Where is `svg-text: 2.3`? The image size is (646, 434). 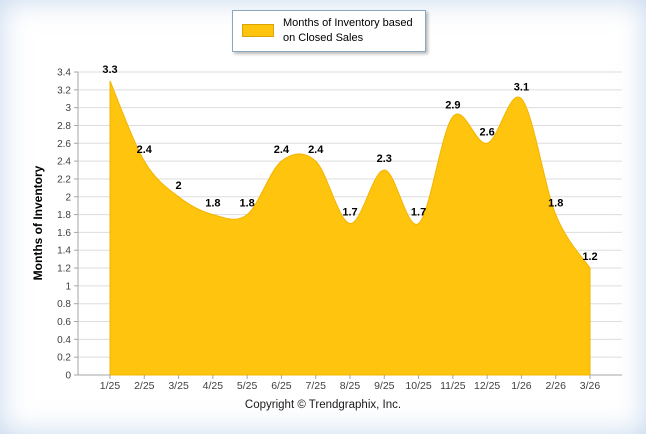 svg-text: 2.3 is located at coordinates (384, 159).